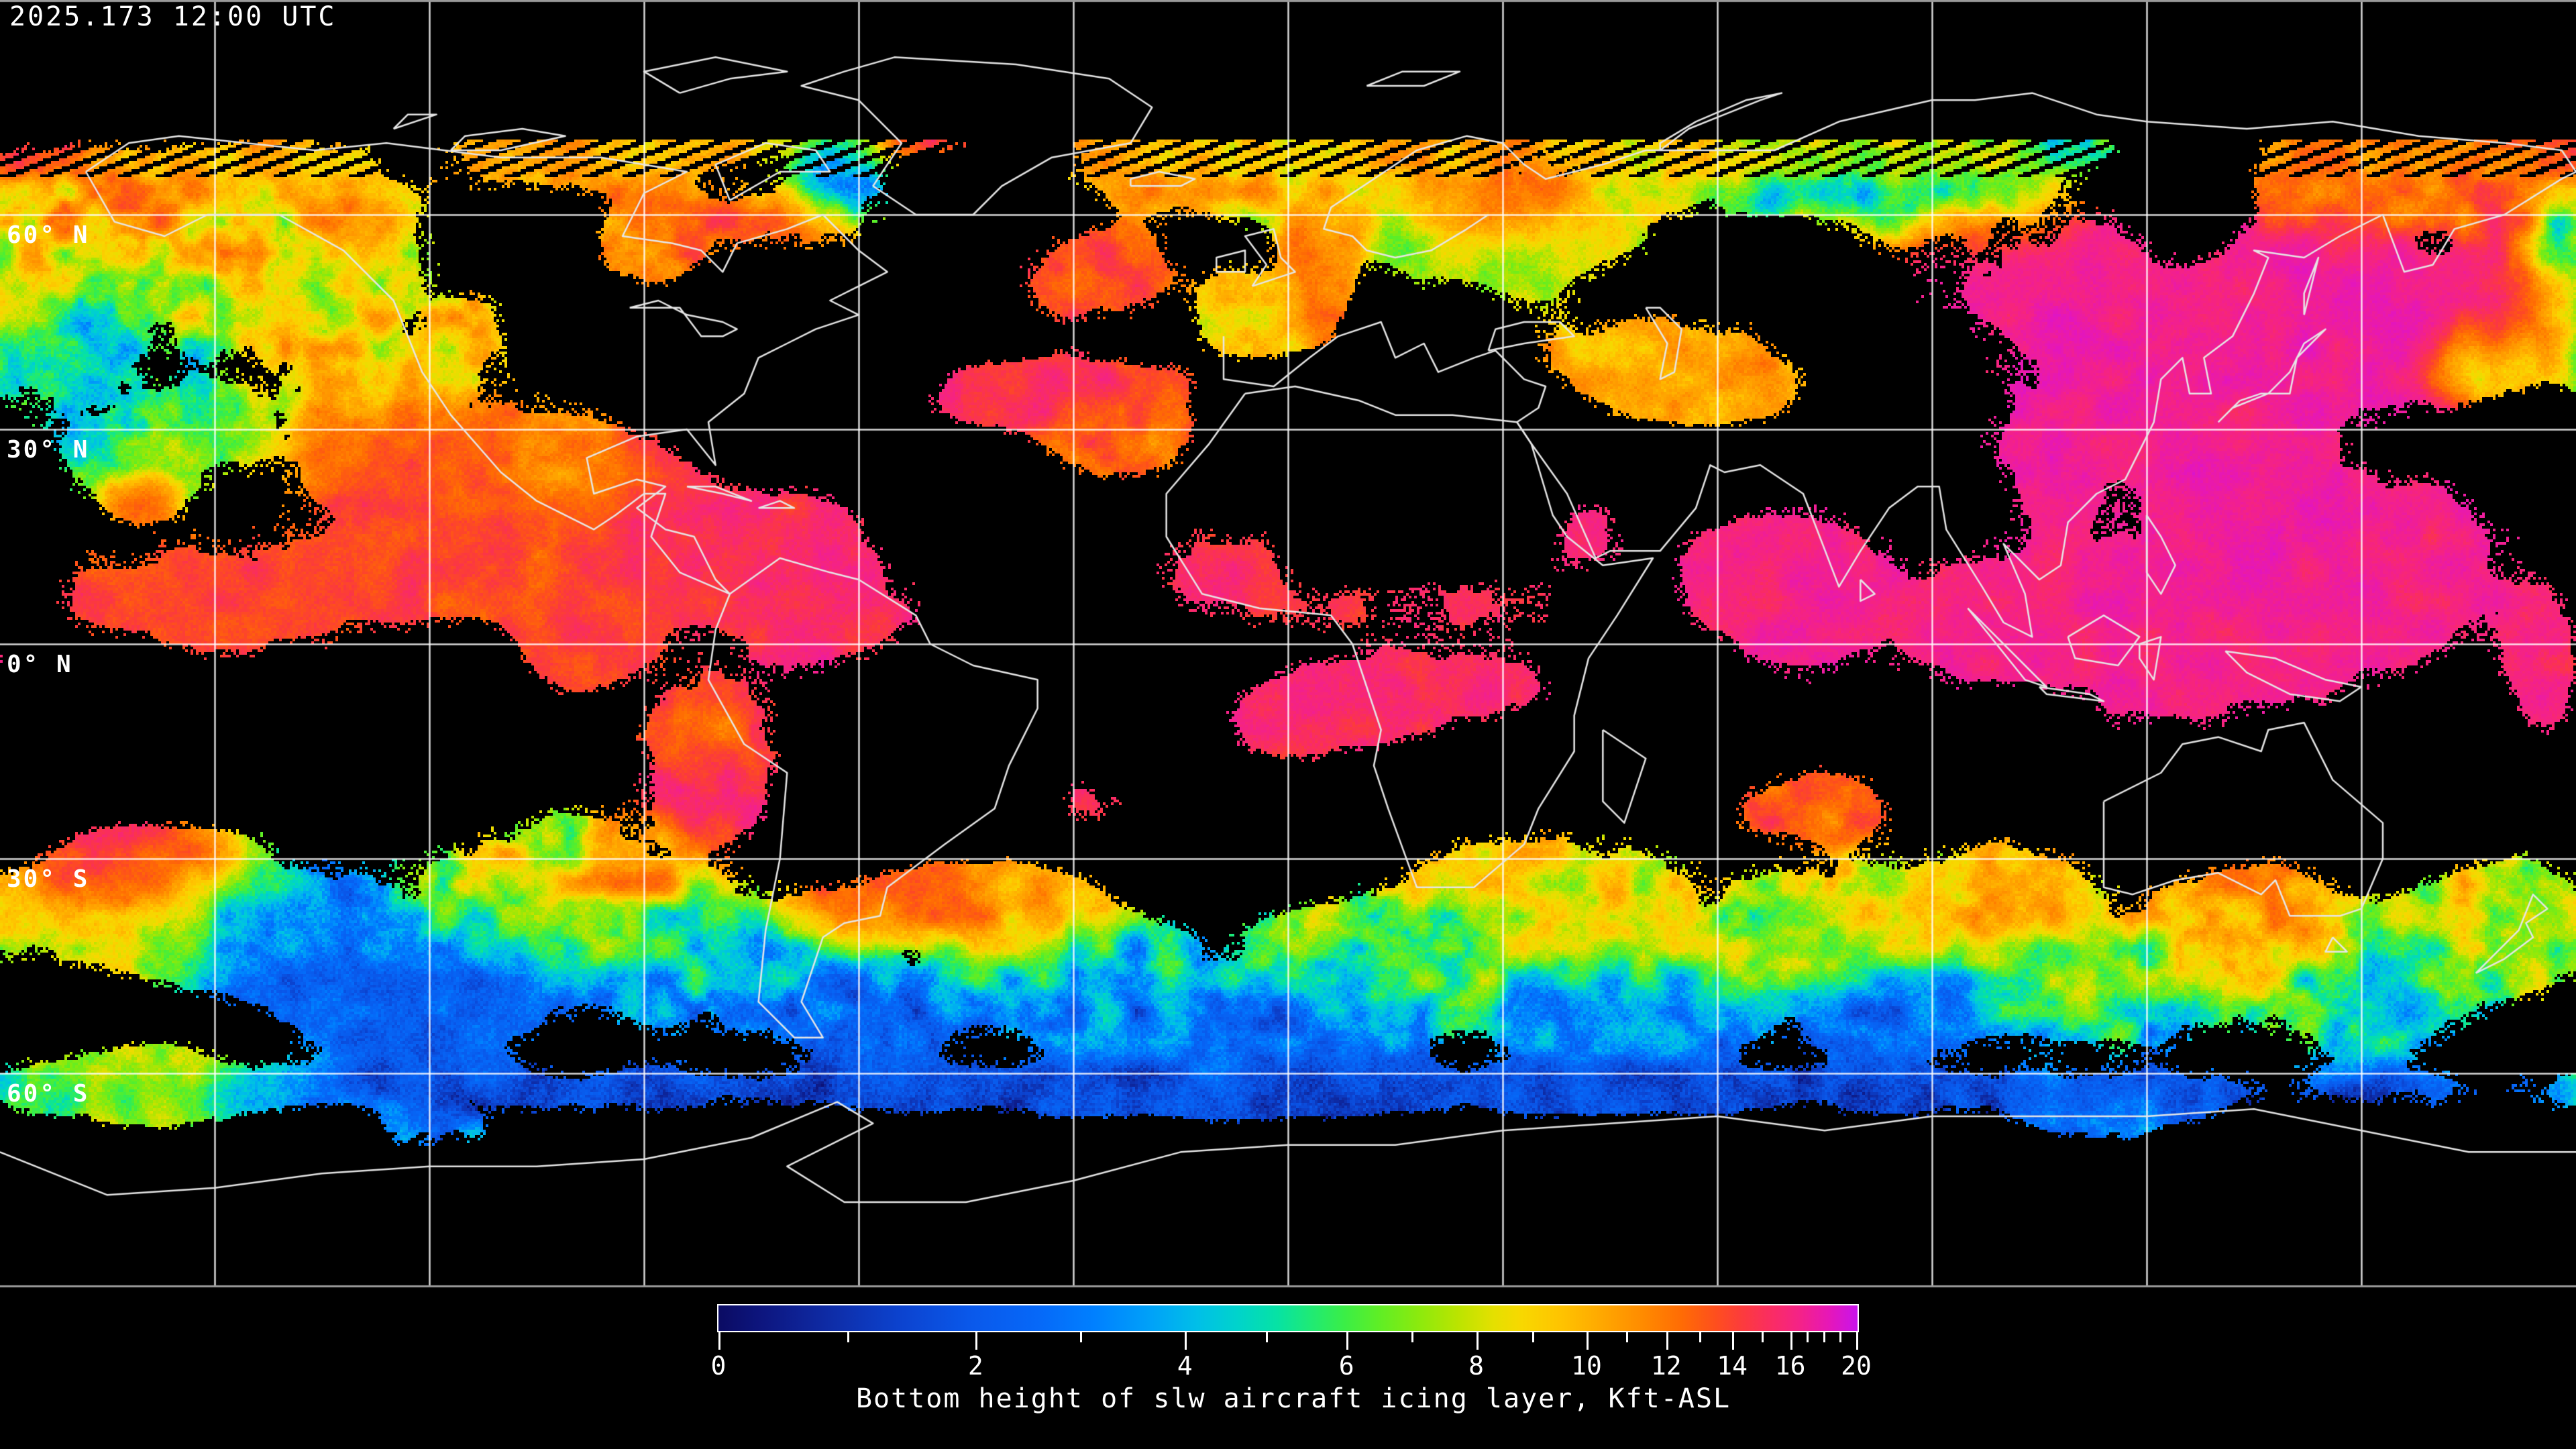 This screenshot has width=2576, height=1449. What do you see at coordinates (1856, 1366) in the screenshot?
I see `colorbar-tick-label: 20` at bounding box center [1856, 1366].